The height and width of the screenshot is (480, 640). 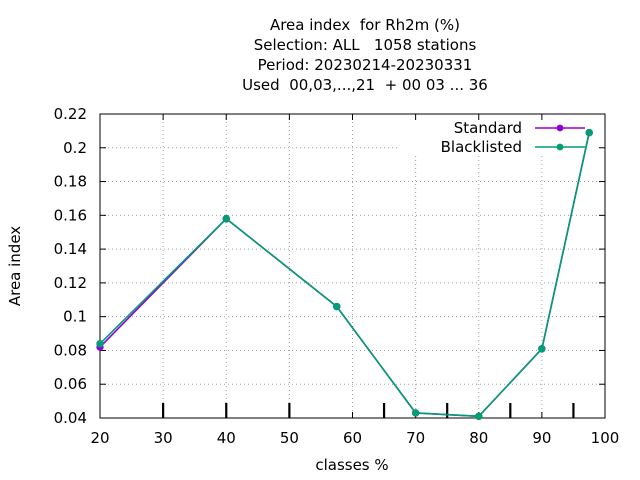 I want to click on y-tick-label: 0.22, so click(x=70, y=114).